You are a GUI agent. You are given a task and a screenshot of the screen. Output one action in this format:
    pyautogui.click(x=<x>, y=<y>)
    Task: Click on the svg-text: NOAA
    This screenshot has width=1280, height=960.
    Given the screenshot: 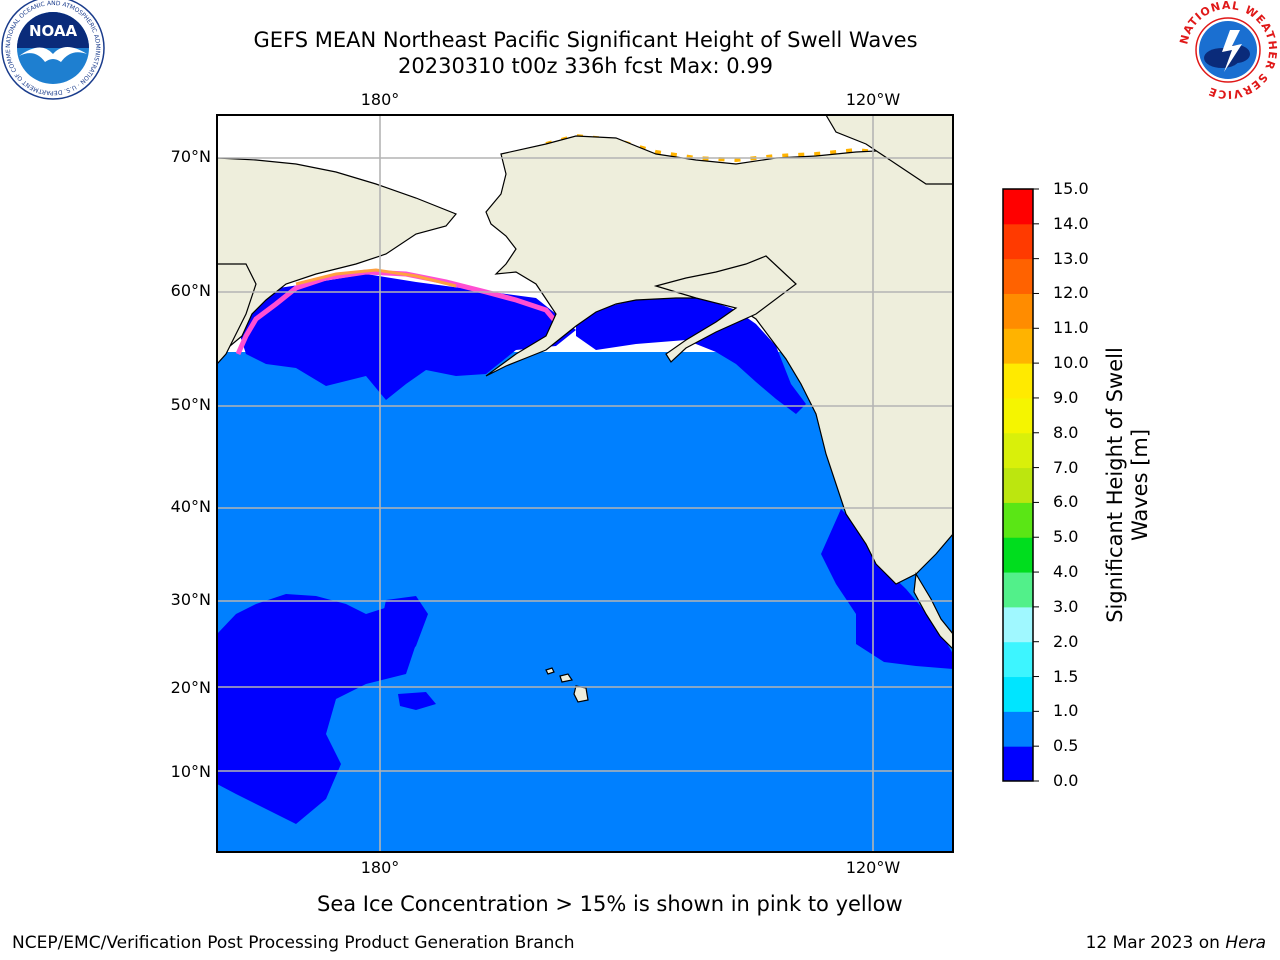 What is the action you would take?
    pyautogui.click(x=53, y=31)
    